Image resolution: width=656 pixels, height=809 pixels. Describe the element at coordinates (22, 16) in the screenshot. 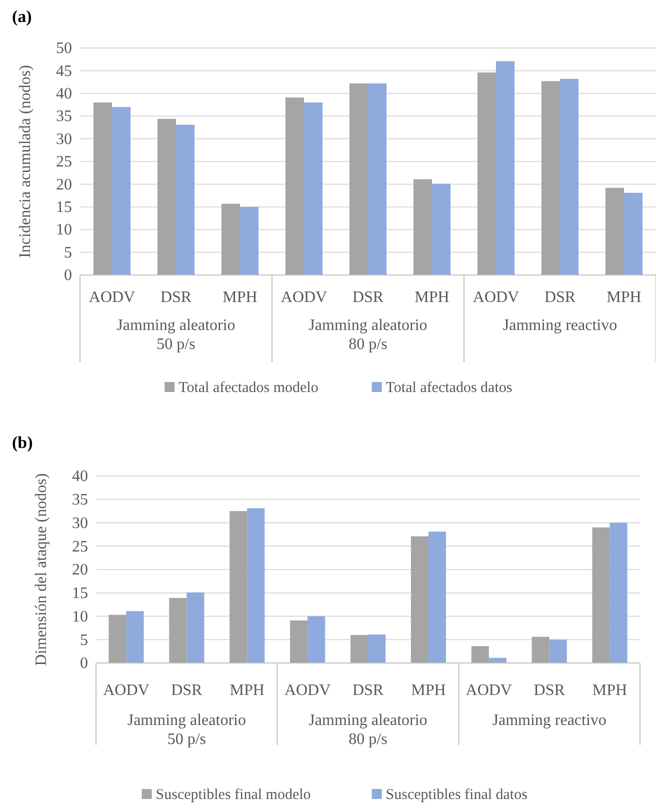

I see `chart-title: (a)` at that location.